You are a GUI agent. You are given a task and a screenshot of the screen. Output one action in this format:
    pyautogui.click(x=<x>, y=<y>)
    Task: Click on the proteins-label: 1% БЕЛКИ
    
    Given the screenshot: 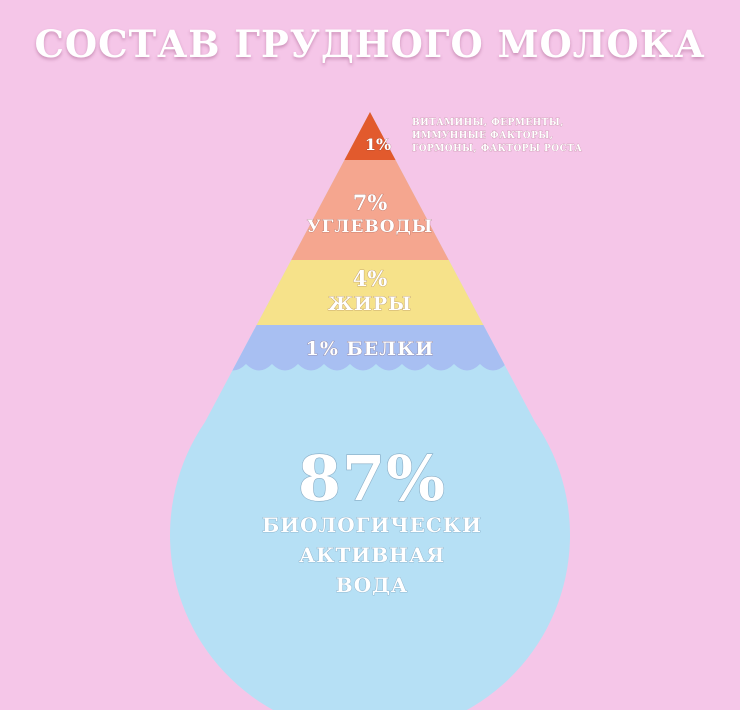 What is the action you would take?
    pyautogui.click(x=370, y=349)
    